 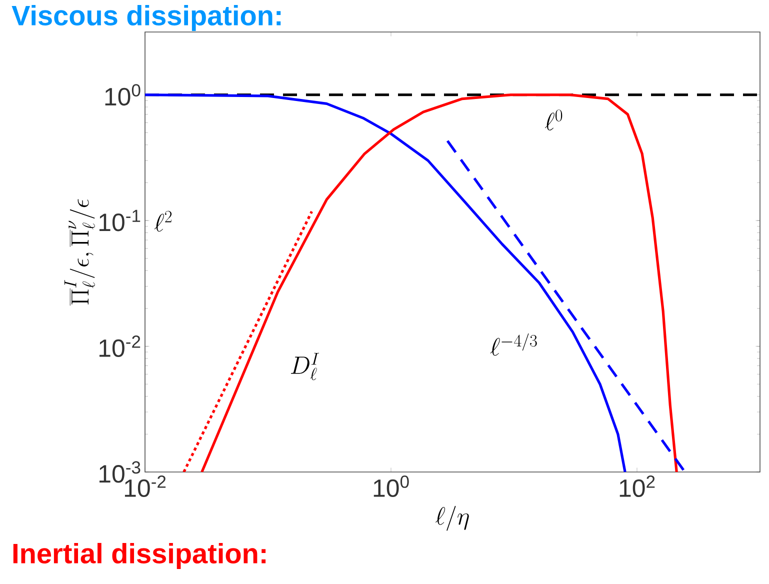 I want to click on y-tick-label: 10$^{-2}$, so click(x=120, y=347).